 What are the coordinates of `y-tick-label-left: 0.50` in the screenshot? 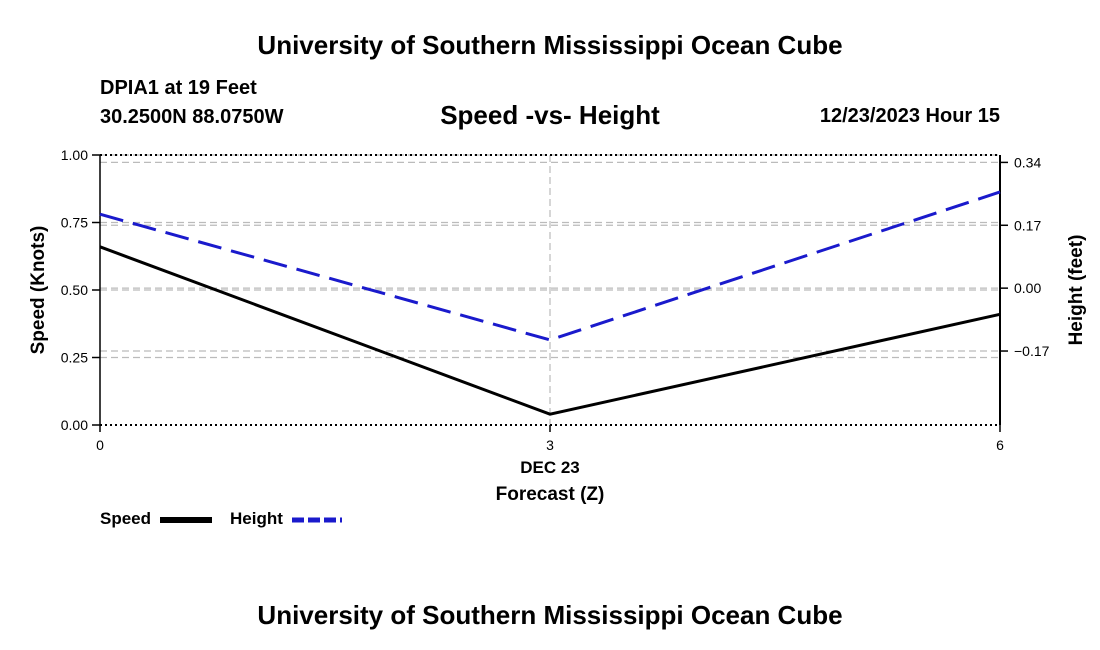 It's located at (74, 290).